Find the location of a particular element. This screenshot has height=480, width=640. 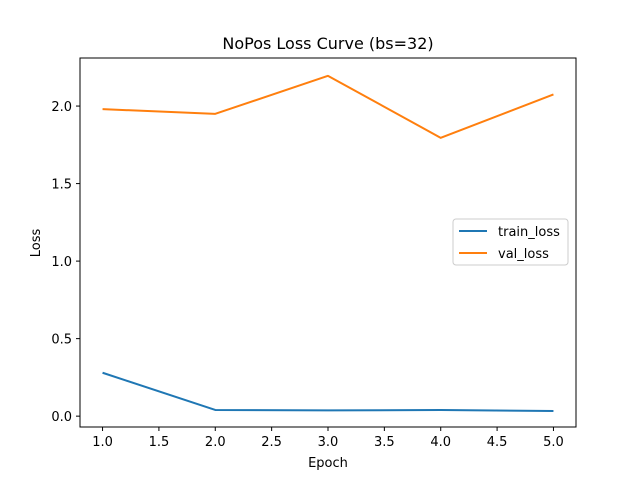

x-tick-label: 4.5 is located at coordinates (497, 442).